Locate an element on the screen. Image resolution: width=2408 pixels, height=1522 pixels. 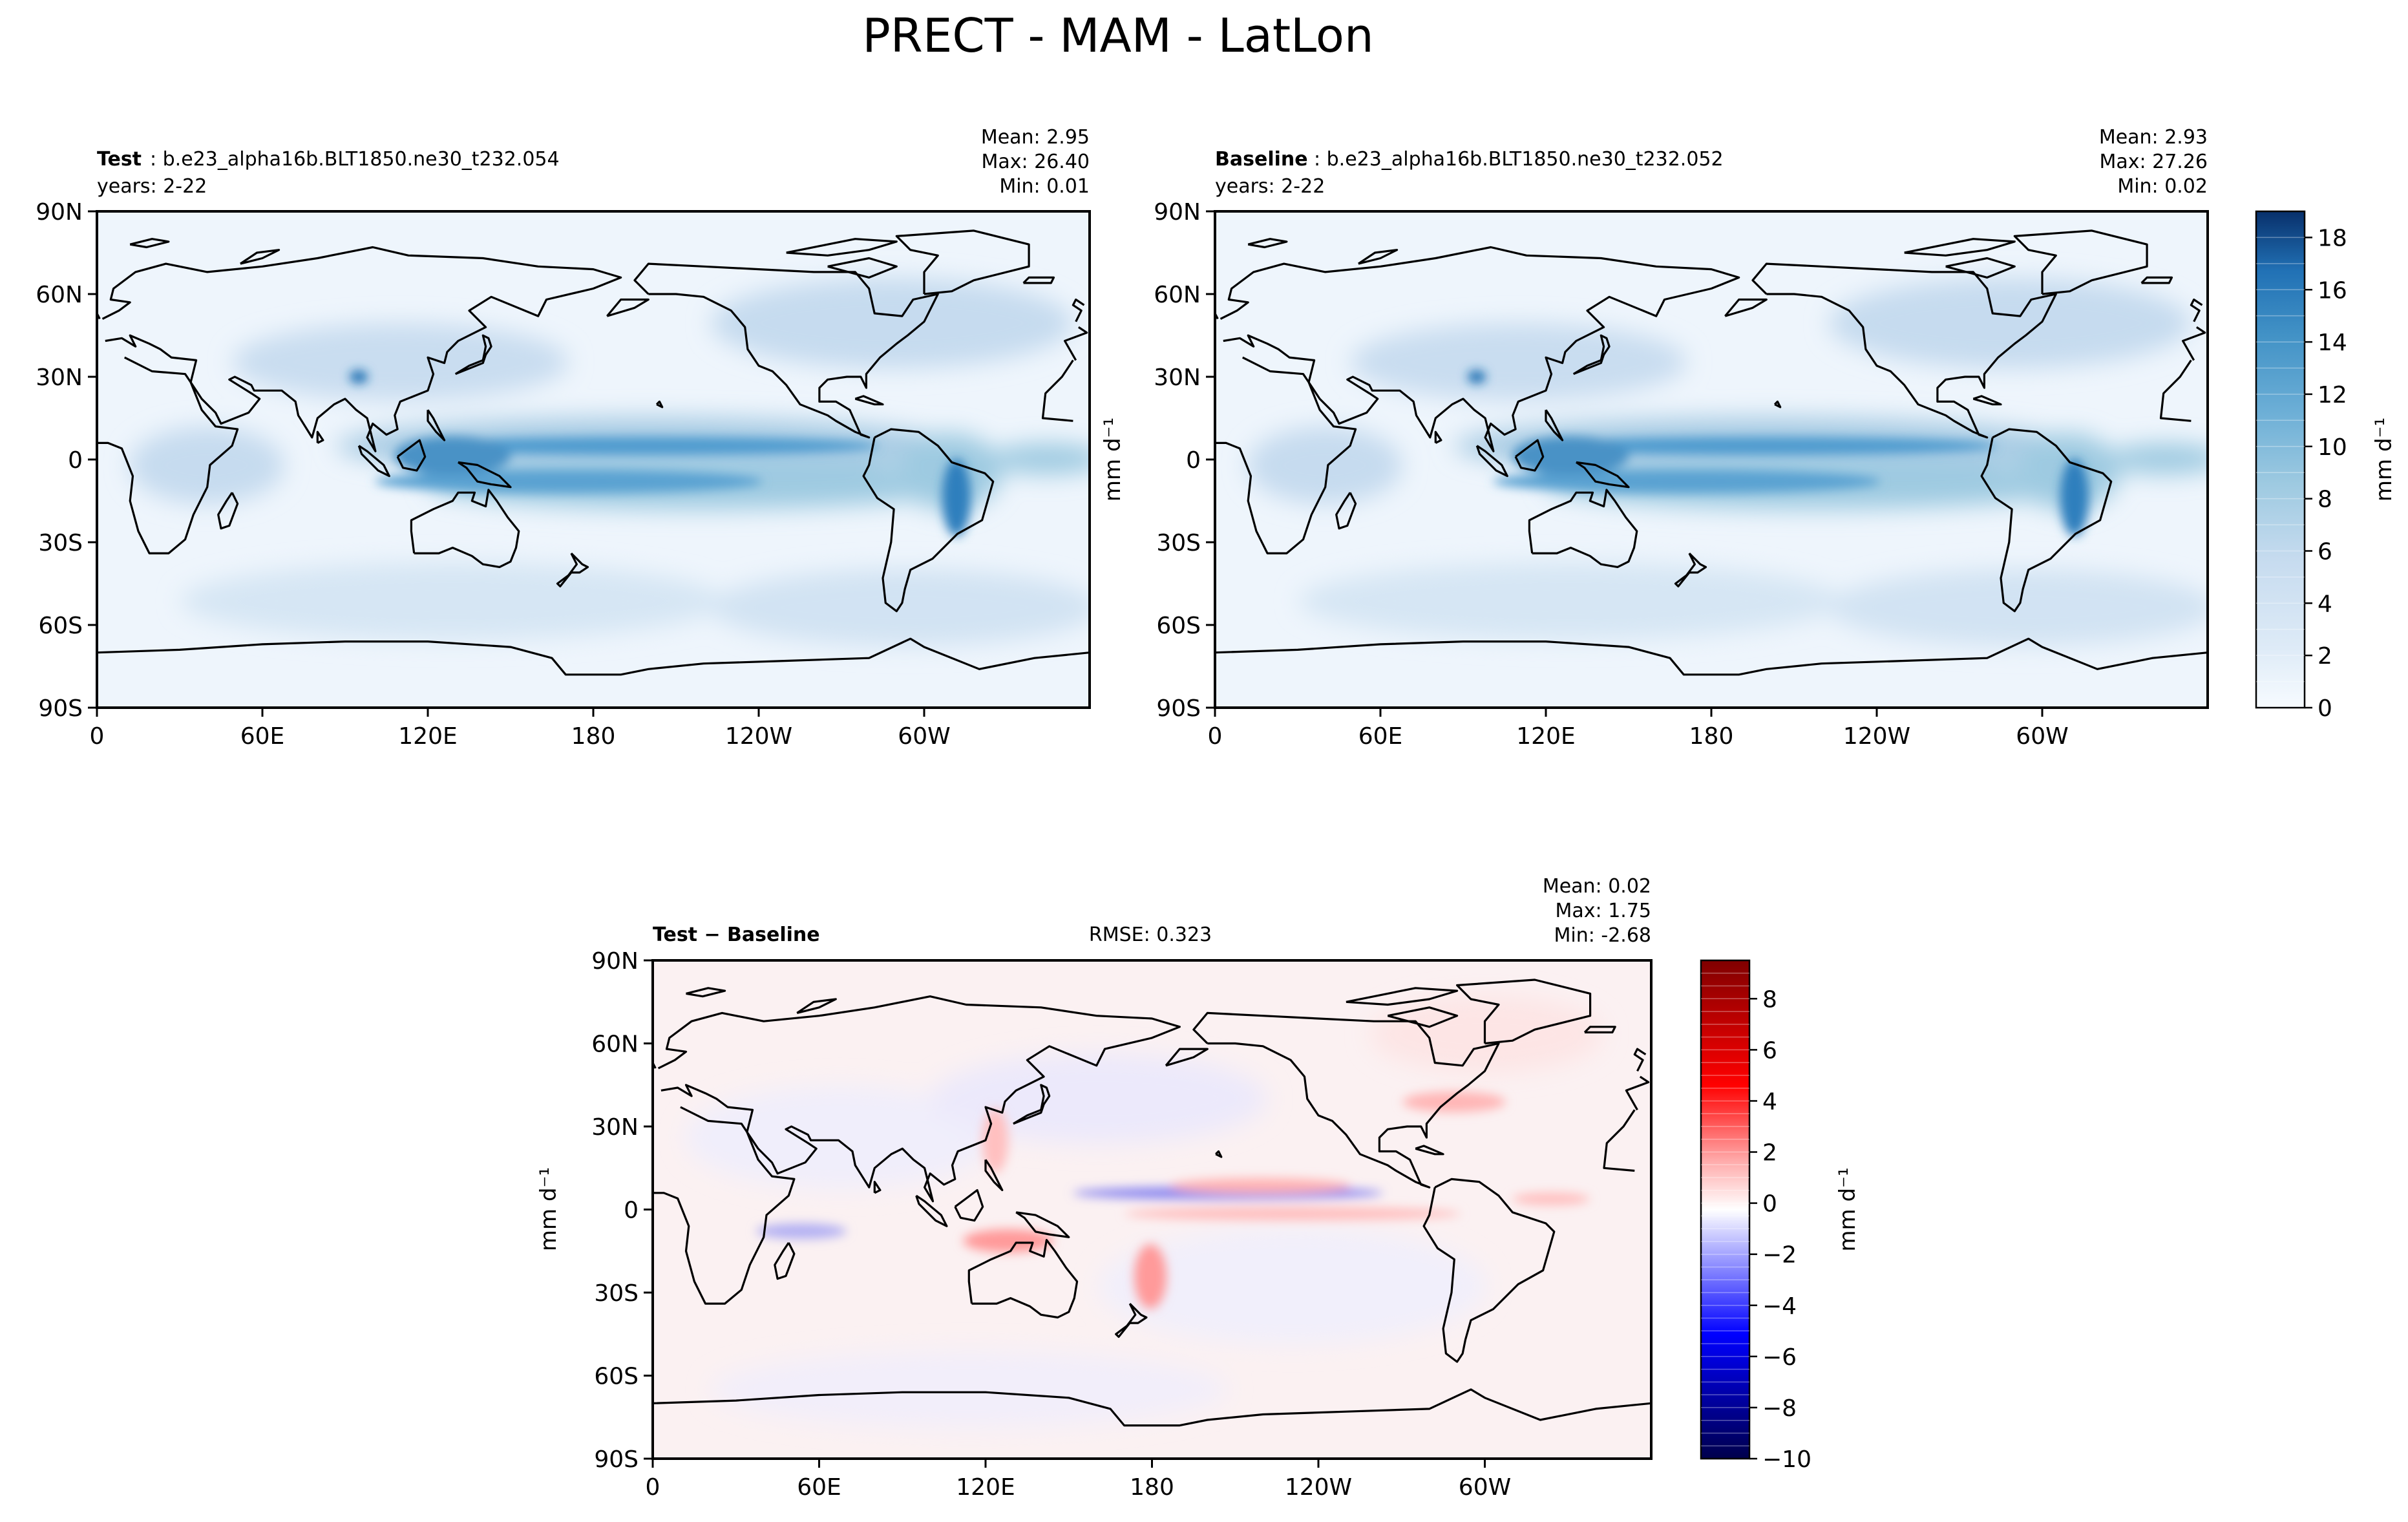
colorbar-tick-label-blues: 0 is located at coordinates (2325, 708).